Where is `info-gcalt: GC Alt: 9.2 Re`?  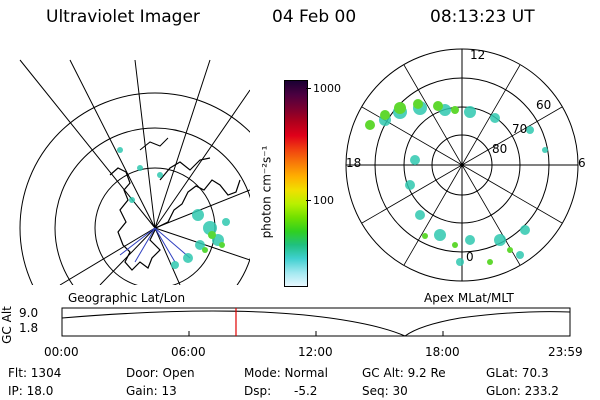
info-gcalt: GC Alt: 9.2 Re is located at coordinates (404, 373).